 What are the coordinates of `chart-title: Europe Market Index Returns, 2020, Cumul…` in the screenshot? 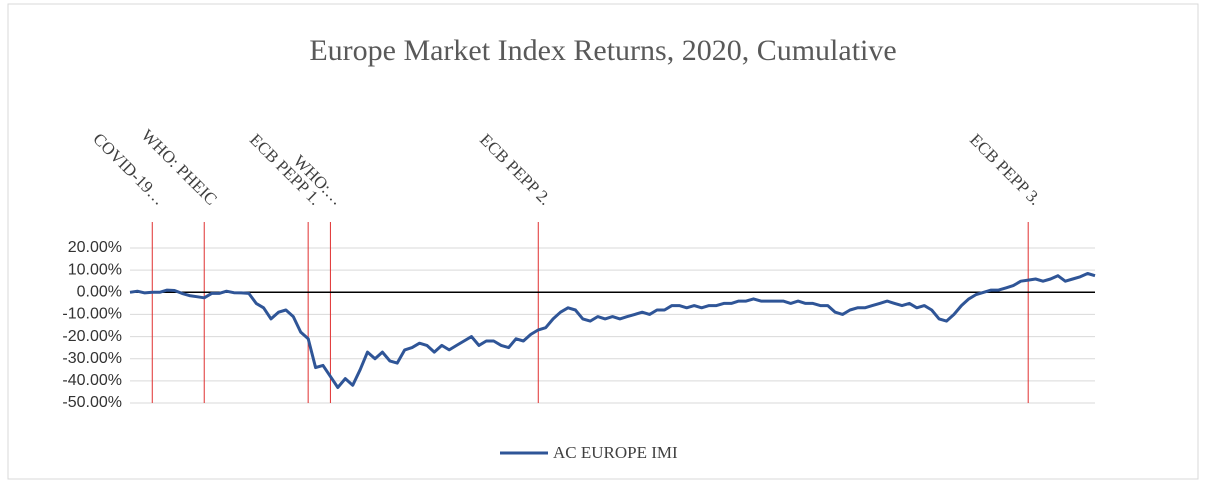 It's located at (602, 50).